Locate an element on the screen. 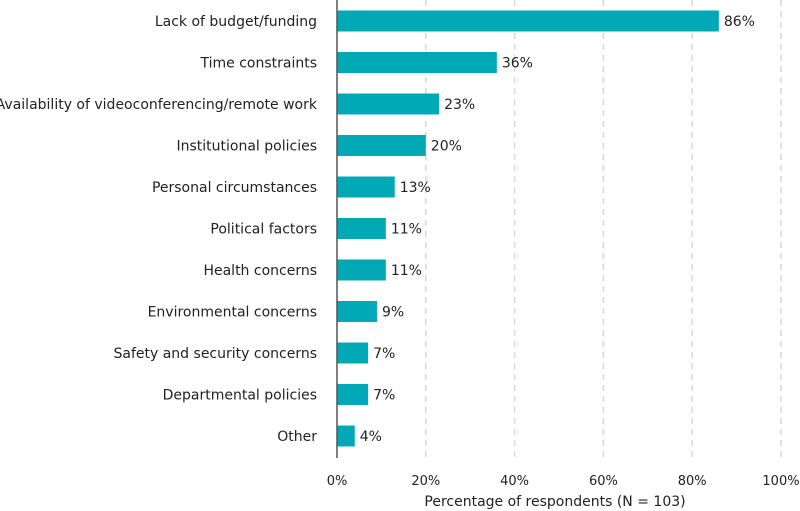 The height and width of the screenshot is (511, 800). category-label: Personal circumstances is located at coordinates (234, 188).